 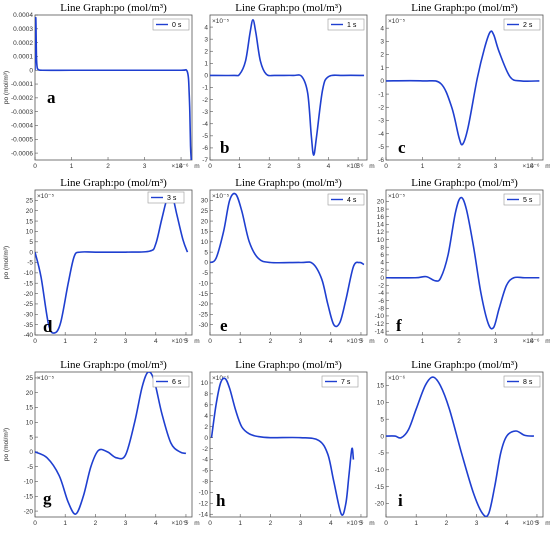 What do you see at coordinates (29, 314) in the screenshot?
I see `y-tick-label: -30` at bounding box center [29, 314].